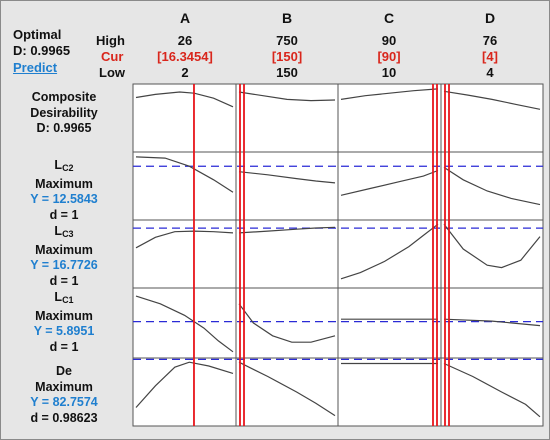 The width and height of the screenshot is (550, 440). What do you see at coordinates (37, 34) in the screenshot?
I see `optimal-label: Optimal` at bounding box center [37, 34].